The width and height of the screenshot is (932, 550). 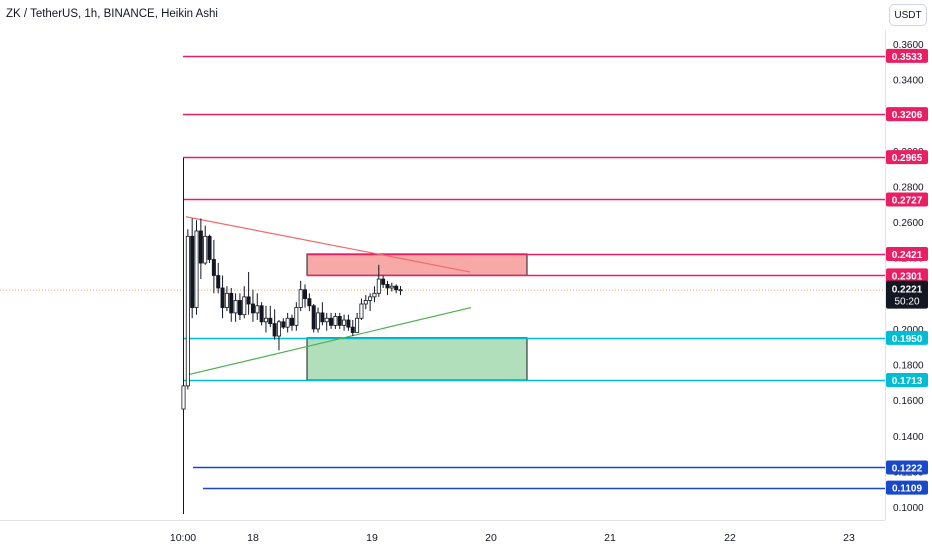 I want to click on level-price-label: 0.1713, so click(x=907, y=381).